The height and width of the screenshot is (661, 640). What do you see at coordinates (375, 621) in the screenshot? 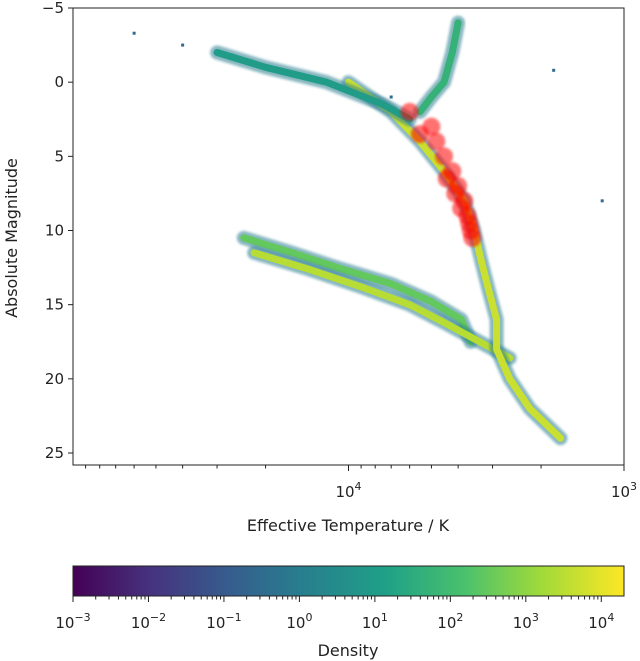
I see `colorbar-tick-label: 10¹` at bounding box center [375, 621].